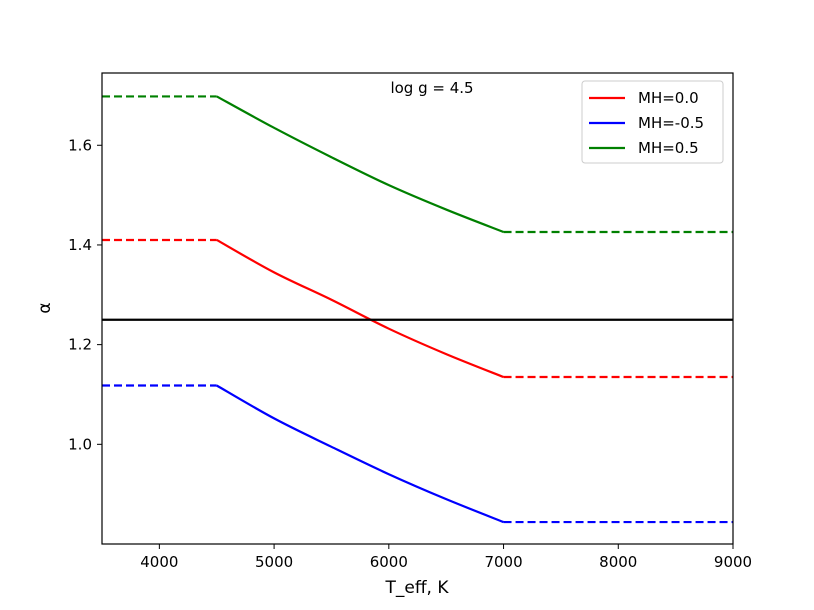 Image resolution: width=814 pixels, height=610 pixels. I want to click on legend: MH=0.0 MH=-0.5 MH=0.5, so click(652, 122).